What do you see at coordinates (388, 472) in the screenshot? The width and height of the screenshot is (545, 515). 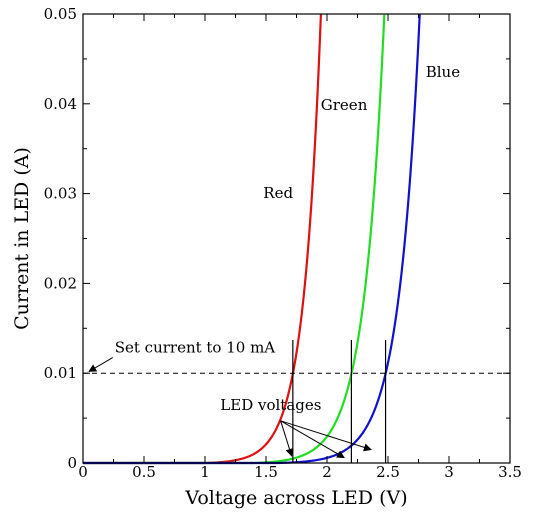 I see `x-tick-label: 2.5` at bounding box center [388, 472].